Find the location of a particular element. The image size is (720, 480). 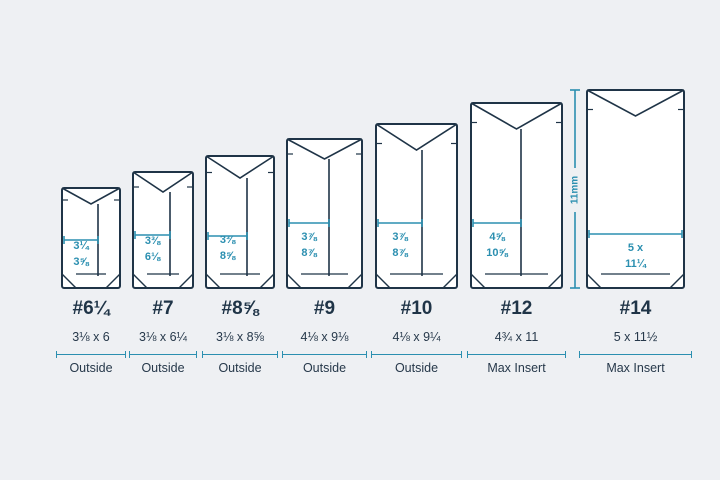

envelope-6-1-4-insert-line-2: 3⅝ is located at coordinates (81, 262).